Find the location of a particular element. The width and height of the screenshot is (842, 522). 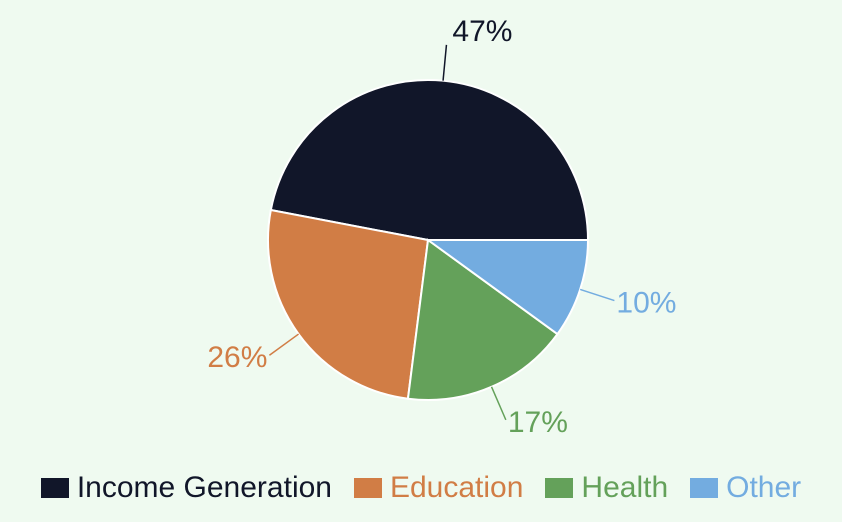

legend: Income Generation Education Health Other is located at coordinates (421, 488).